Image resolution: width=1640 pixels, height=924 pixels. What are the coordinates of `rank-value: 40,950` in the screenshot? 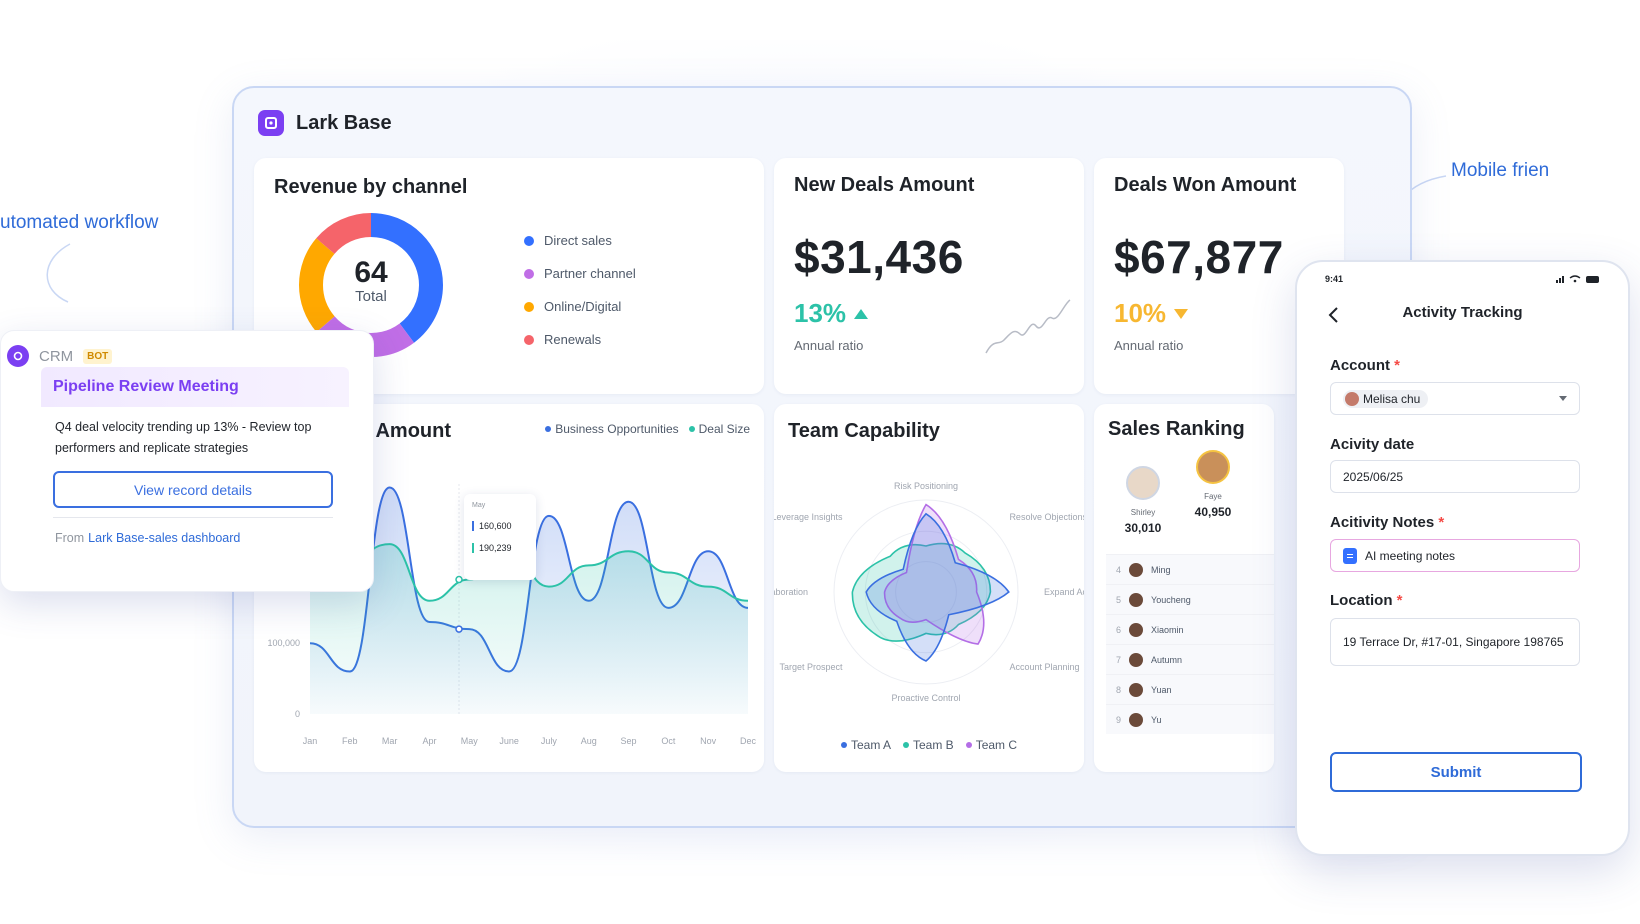 It's located at (1213, 512).